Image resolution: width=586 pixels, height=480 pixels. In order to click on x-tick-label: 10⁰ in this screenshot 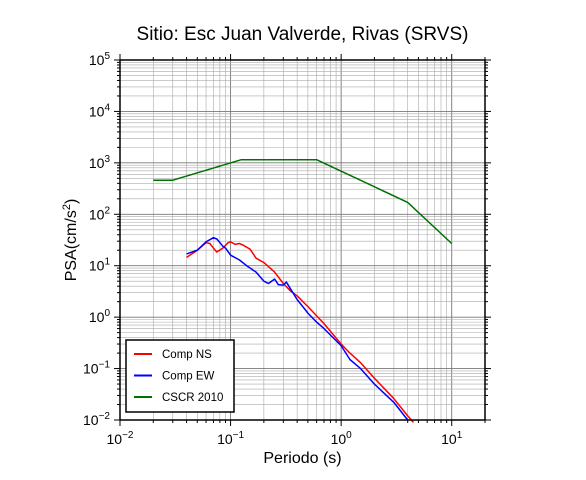, I will do `click(342, 438)`.